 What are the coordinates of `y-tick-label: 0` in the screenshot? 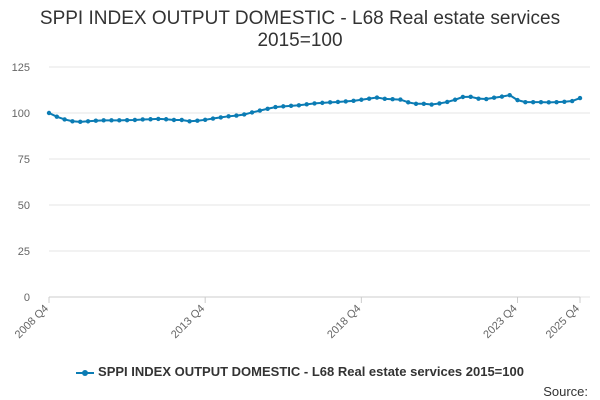 It's located at (27, 298).